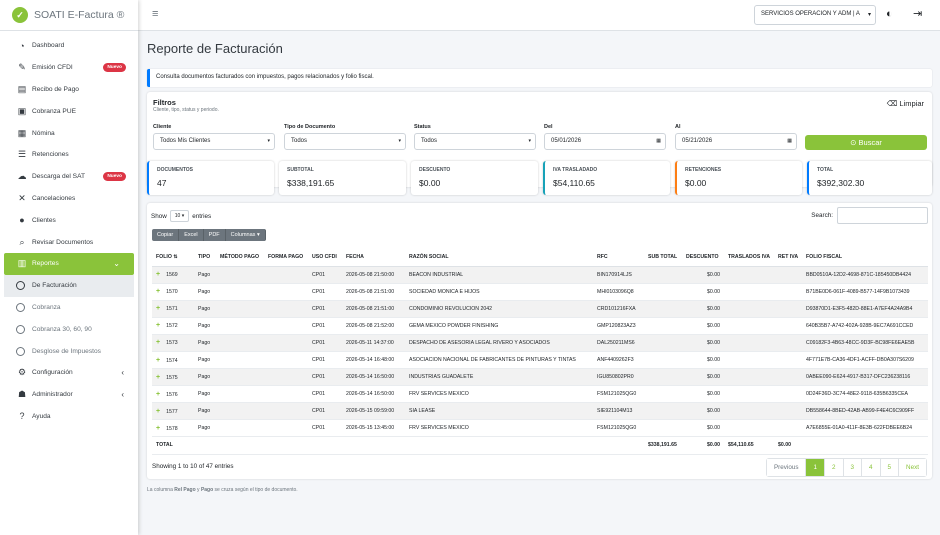 Image resolution: width=940 pixels, height=535 pixels. I want to click on sidebar-subitem-de-facturacion: De Facturación, so click(69, 285).